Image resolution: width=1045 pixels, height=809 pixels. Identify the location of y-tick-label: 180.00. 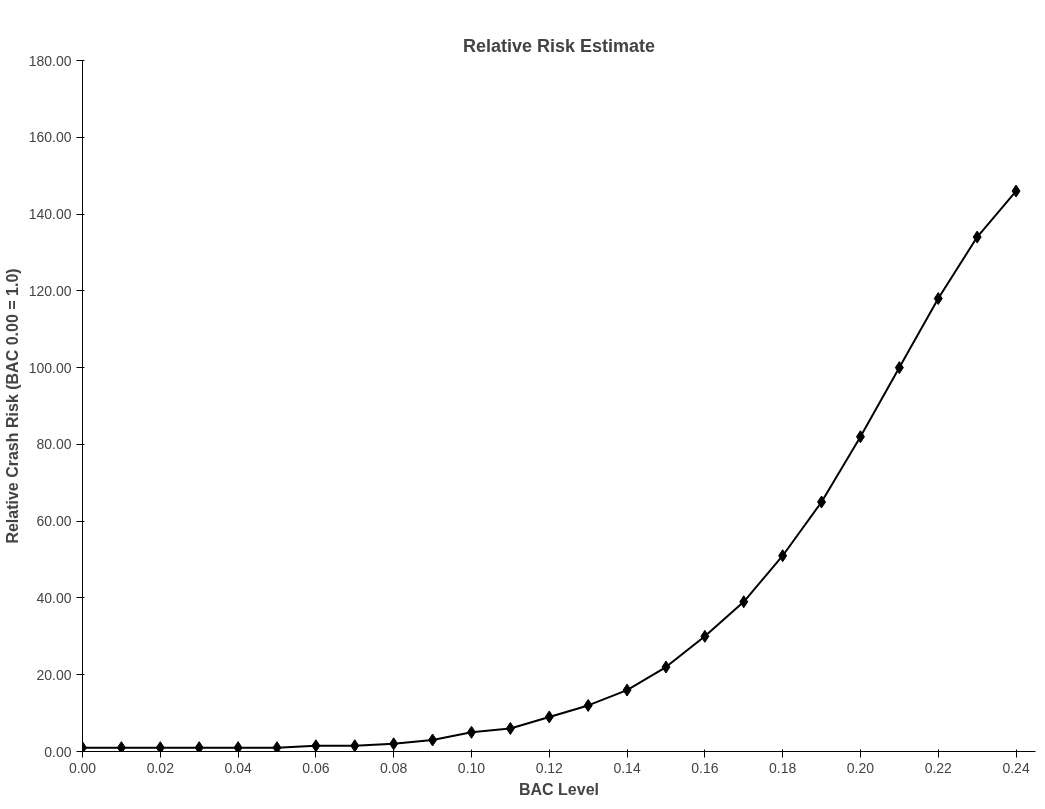
(50, 60).